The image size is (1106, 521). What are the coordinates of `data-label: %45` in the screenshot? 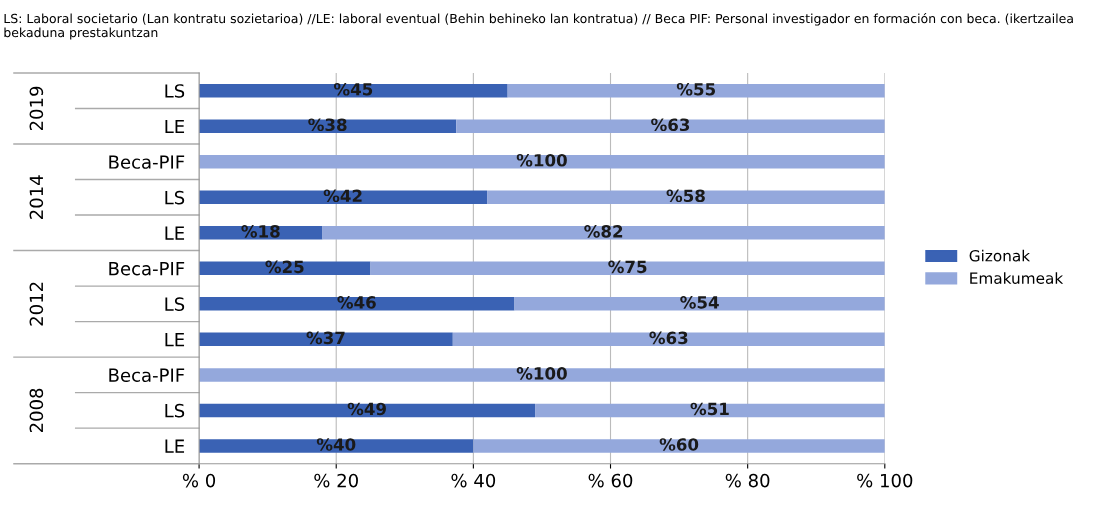 It's located at (353, 89).